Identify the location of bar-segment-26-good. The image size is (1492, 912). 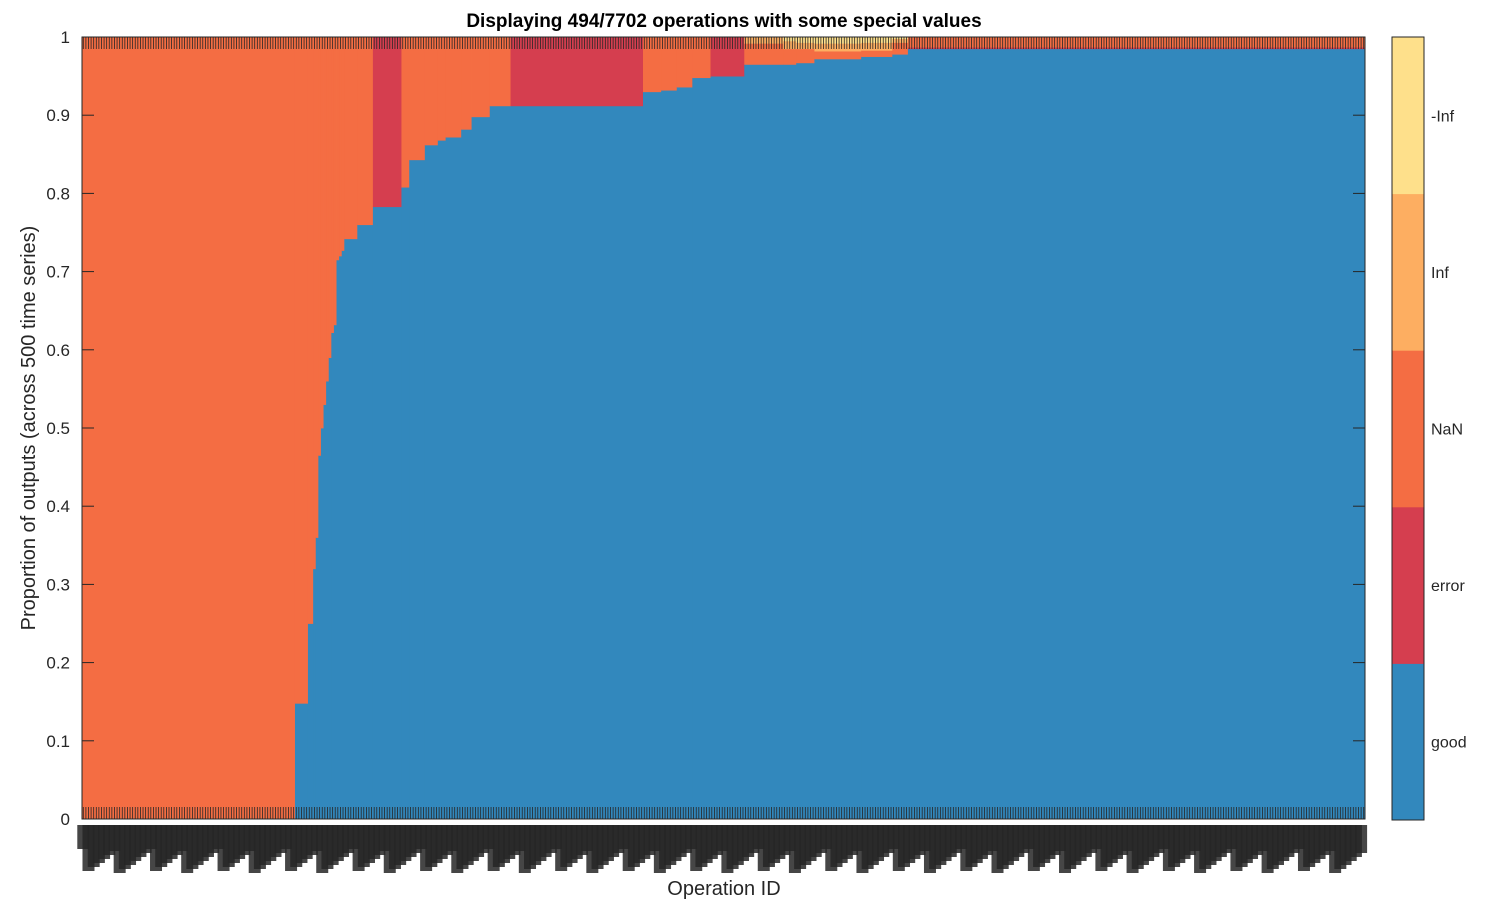
(577, 462).